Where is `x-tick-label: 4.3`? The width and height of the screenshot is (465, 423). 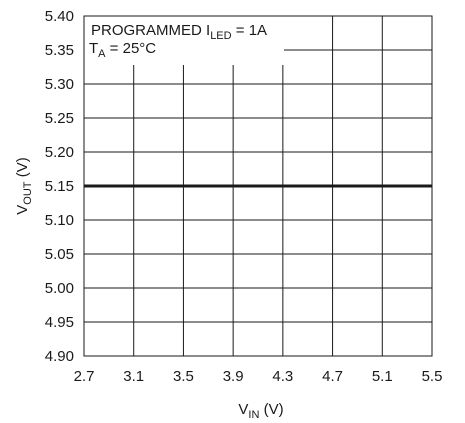 x-tick-label: 4.3 is located at coordinates (282, 376).